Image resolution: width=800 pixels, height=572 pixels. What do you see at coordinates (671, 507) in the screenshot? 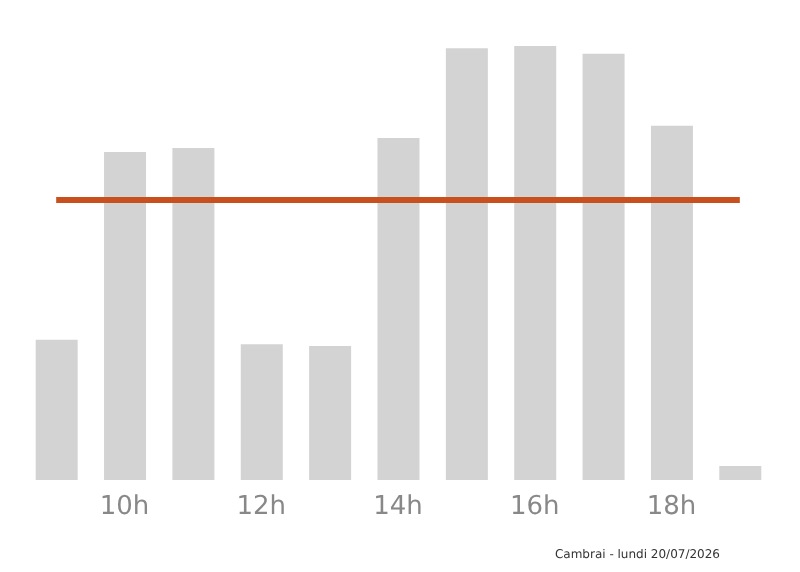
I see `x-tick-label: 18h` at bounding box center [671, 507].